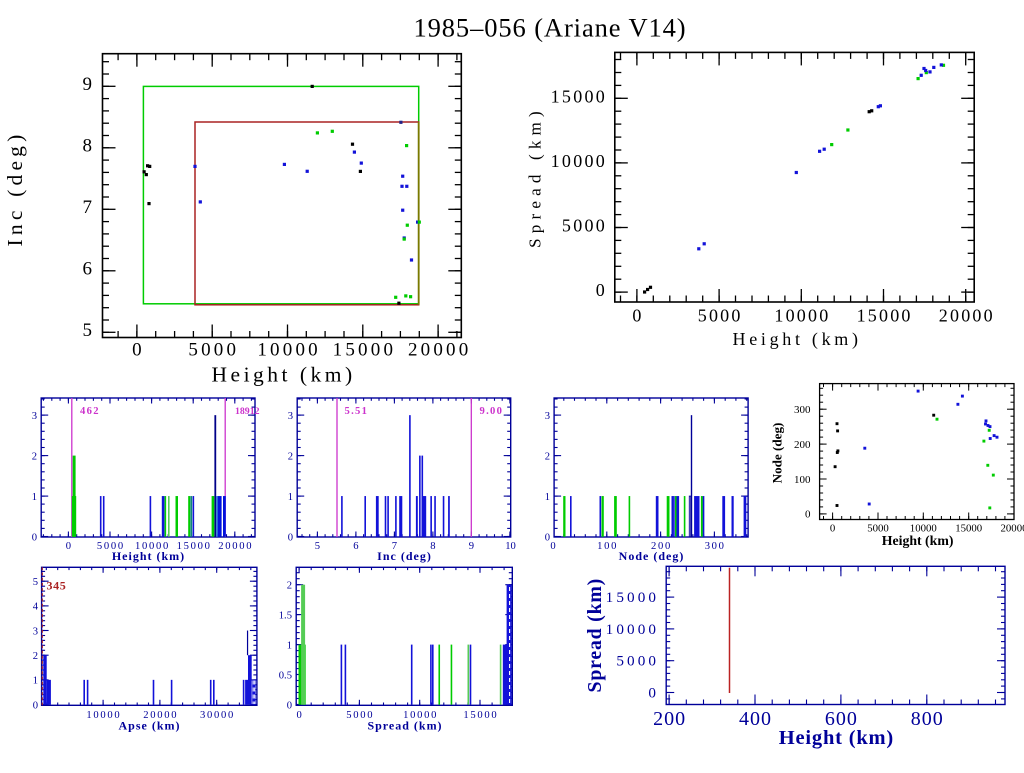 The width and height of the screenshot is (1024, 773). I want to click on svg-text: 4, so click(36, 607).